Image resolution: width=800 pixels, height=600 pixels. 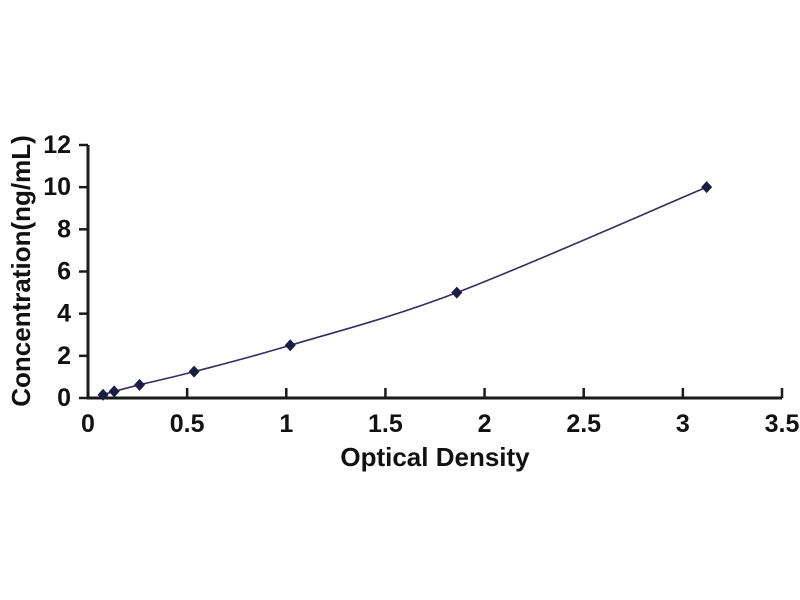 I want to click on x-tick-label: 3, so click(x=683, y=424).